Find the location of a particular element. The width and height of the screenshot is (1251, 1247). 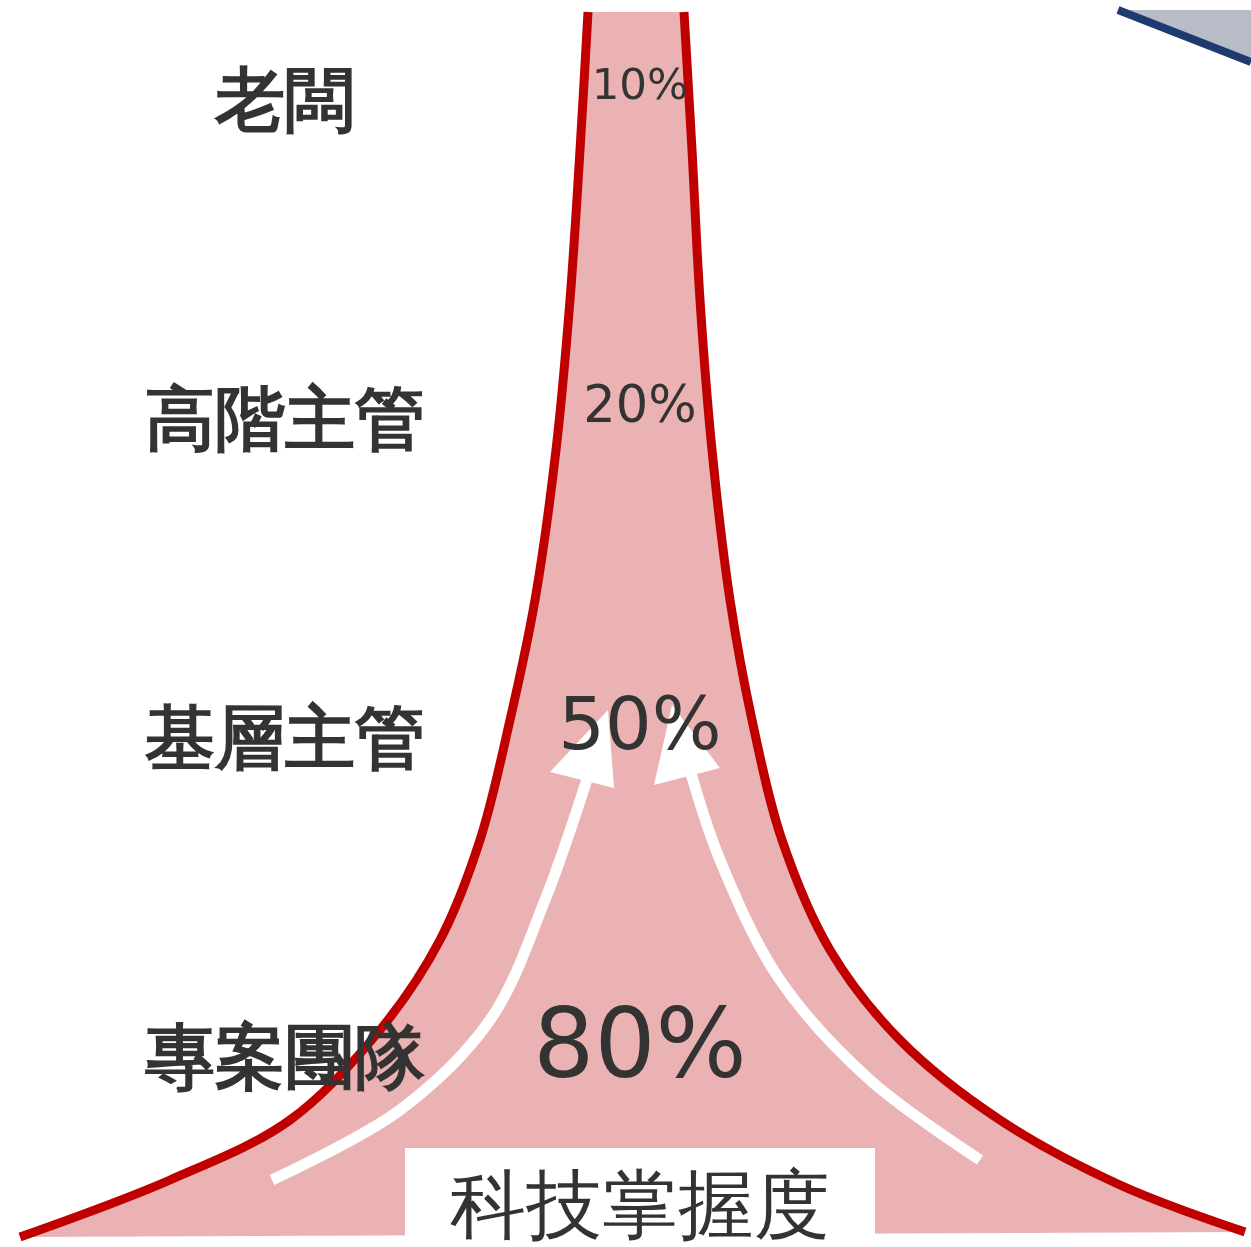

data-label: 50% is located at coordinates (640, 724).